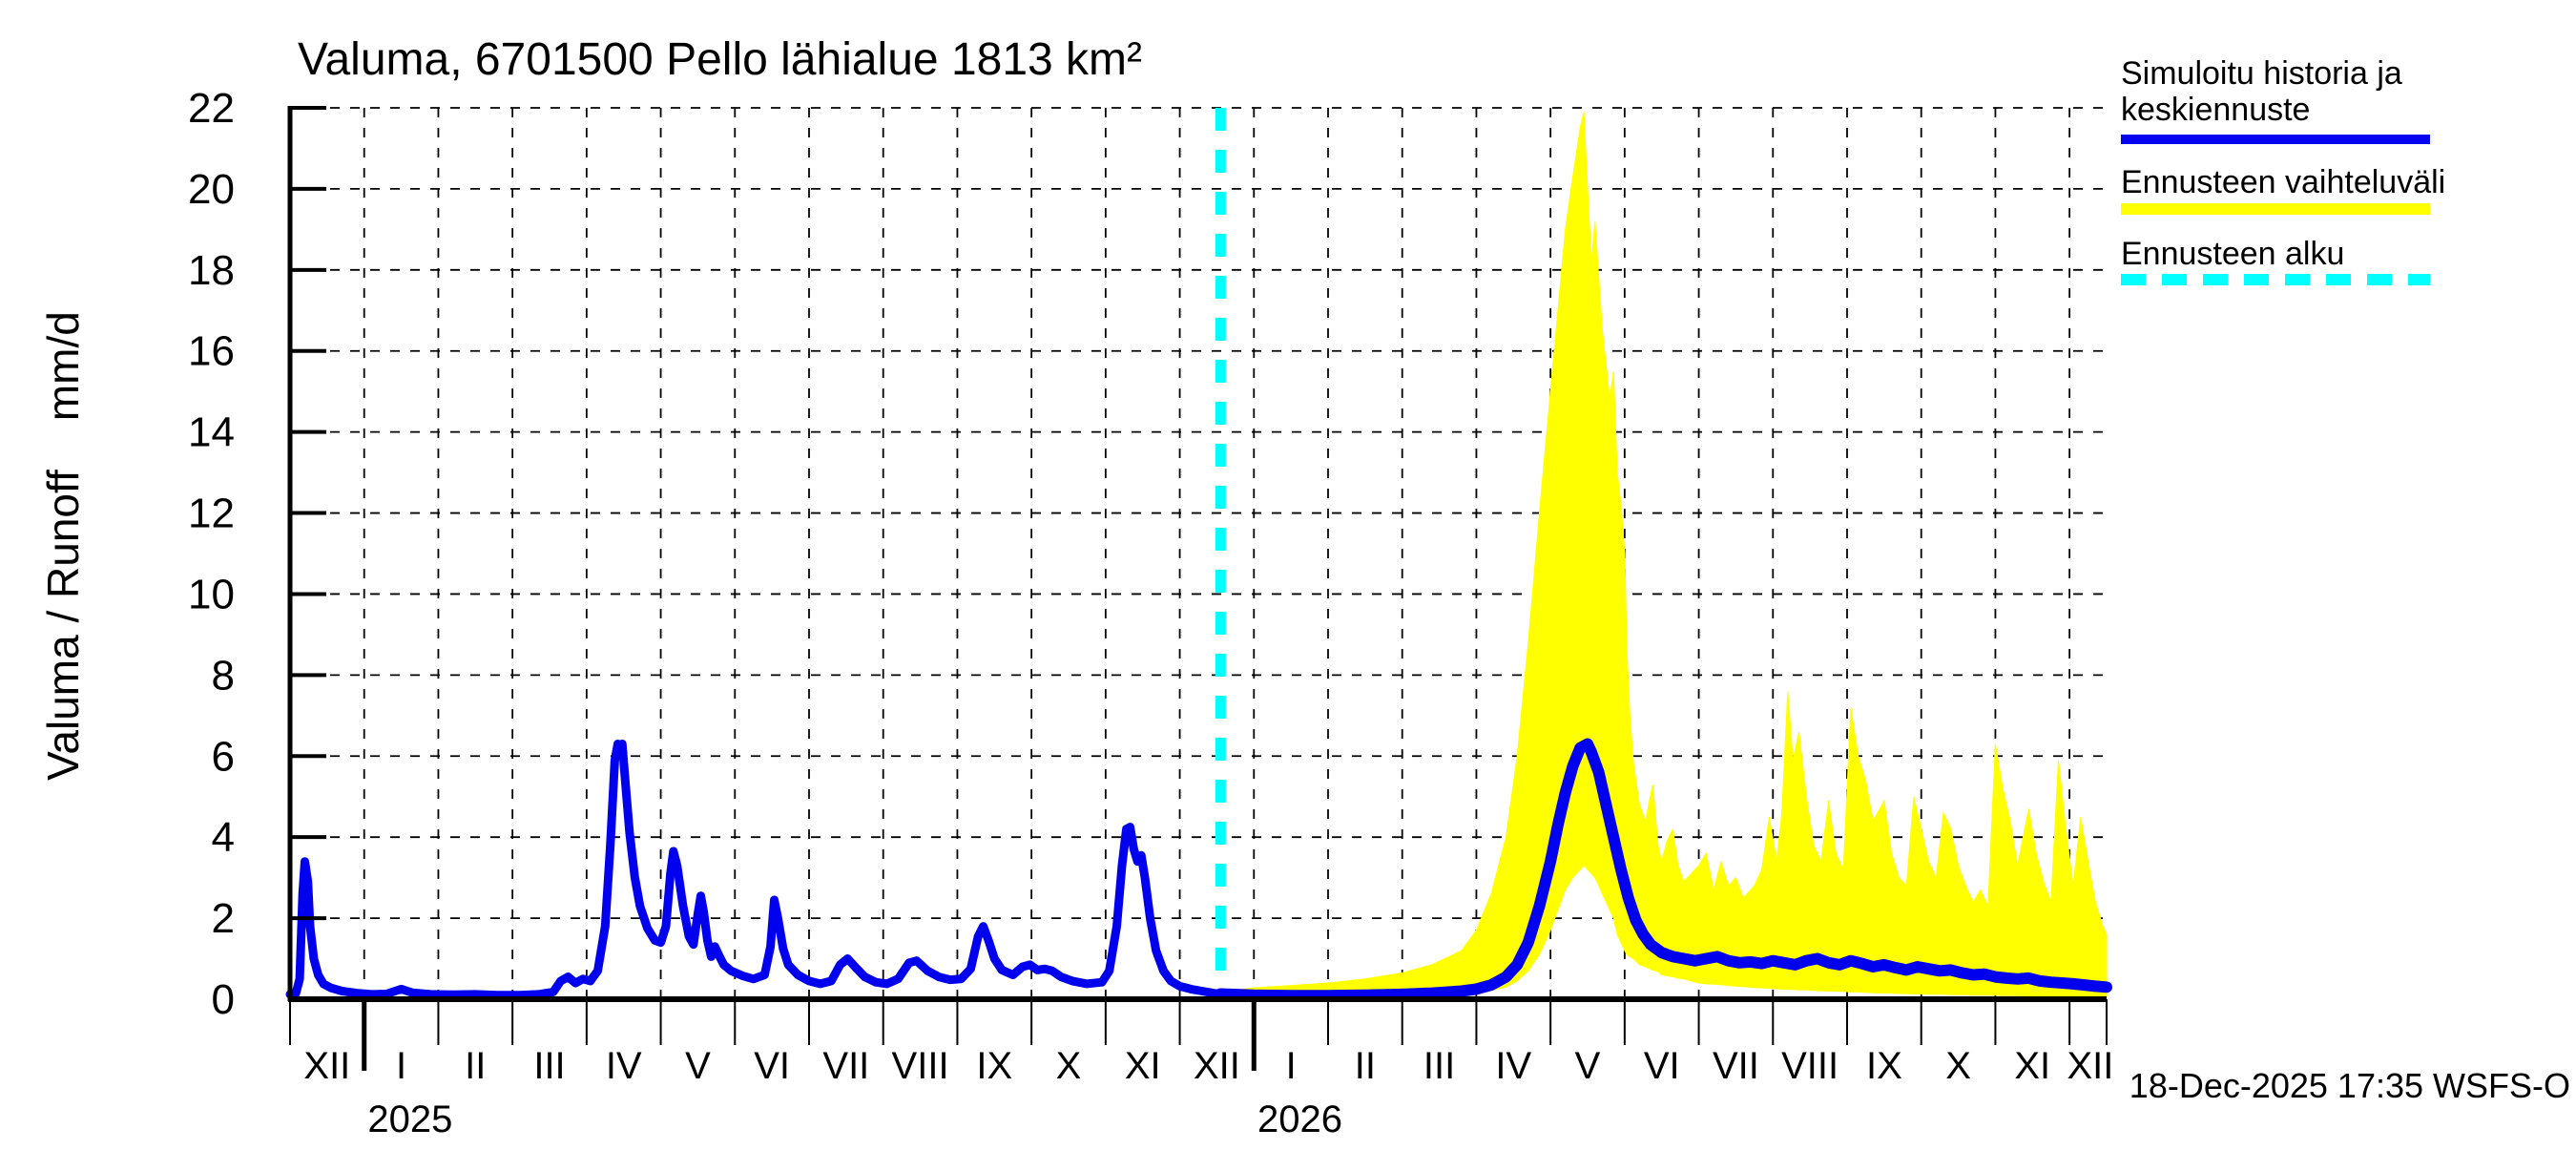 This screenshot has height=1150, width=2576. Describe the element at coordinates (1663, 870) in the screenshot. I see `forecast-median-line` at that location.